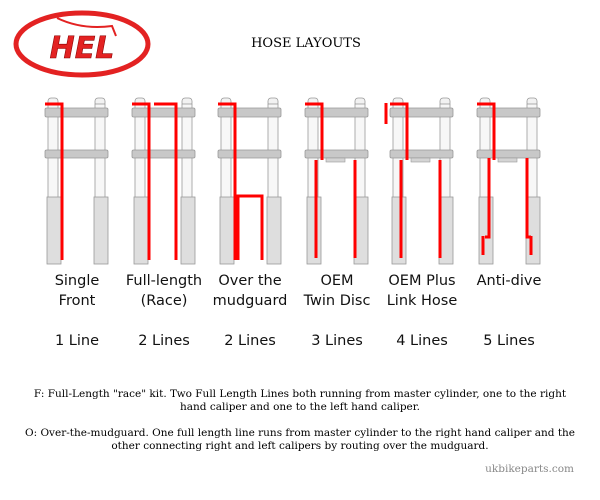  Describe the element at coordinates (337, 281) in the screenshot. I see `layout-name-line1: OEM` at that location.